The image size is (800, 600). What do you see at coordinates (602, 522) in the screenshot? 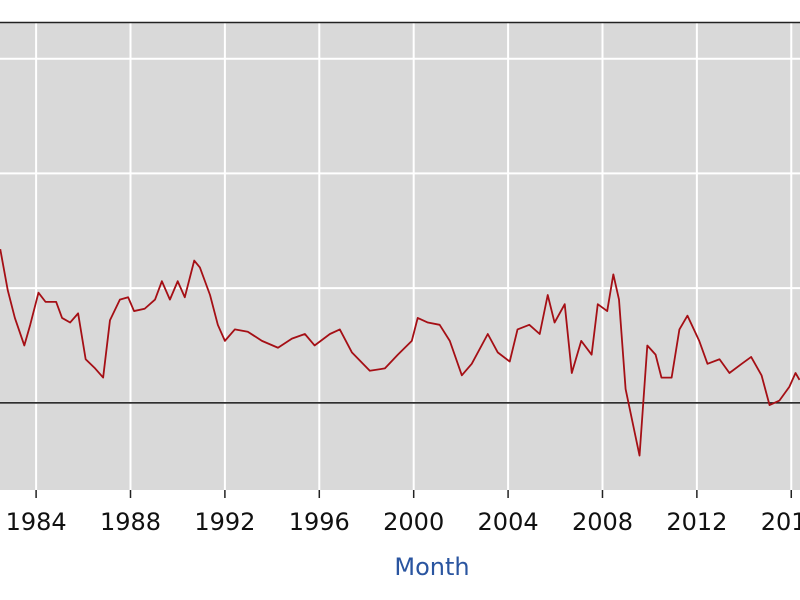
I see `x-tick-label: 2008` at bounding box center [602, 522].